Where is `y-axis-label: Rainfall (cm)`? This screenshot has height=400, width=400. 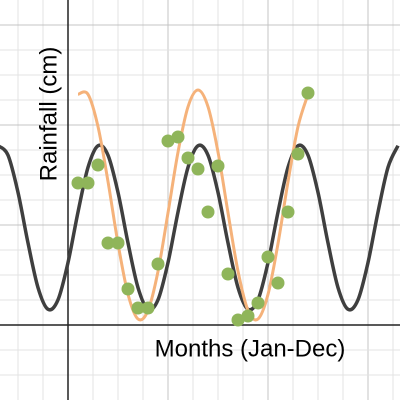 y-axis-label: Rainfall (cm) is located at coordinates (48, 114).